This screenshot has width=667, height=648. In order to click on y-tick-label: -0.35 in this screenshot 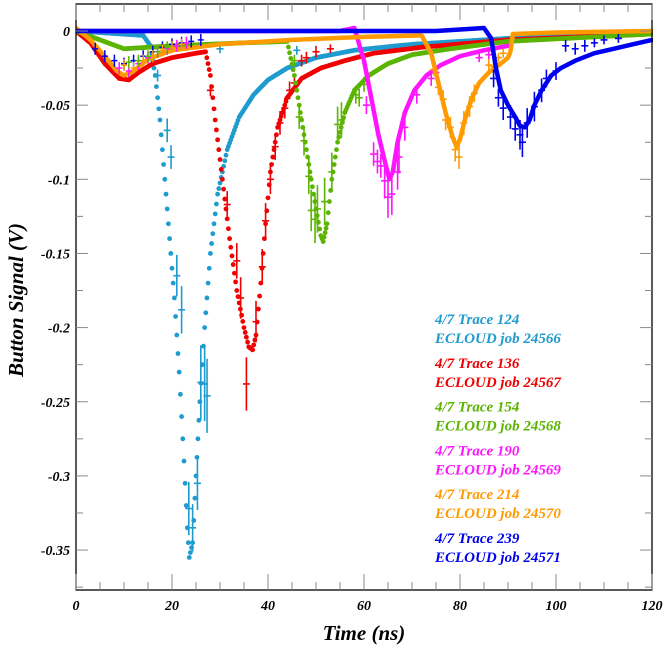, I will do `click(55, 551)`.